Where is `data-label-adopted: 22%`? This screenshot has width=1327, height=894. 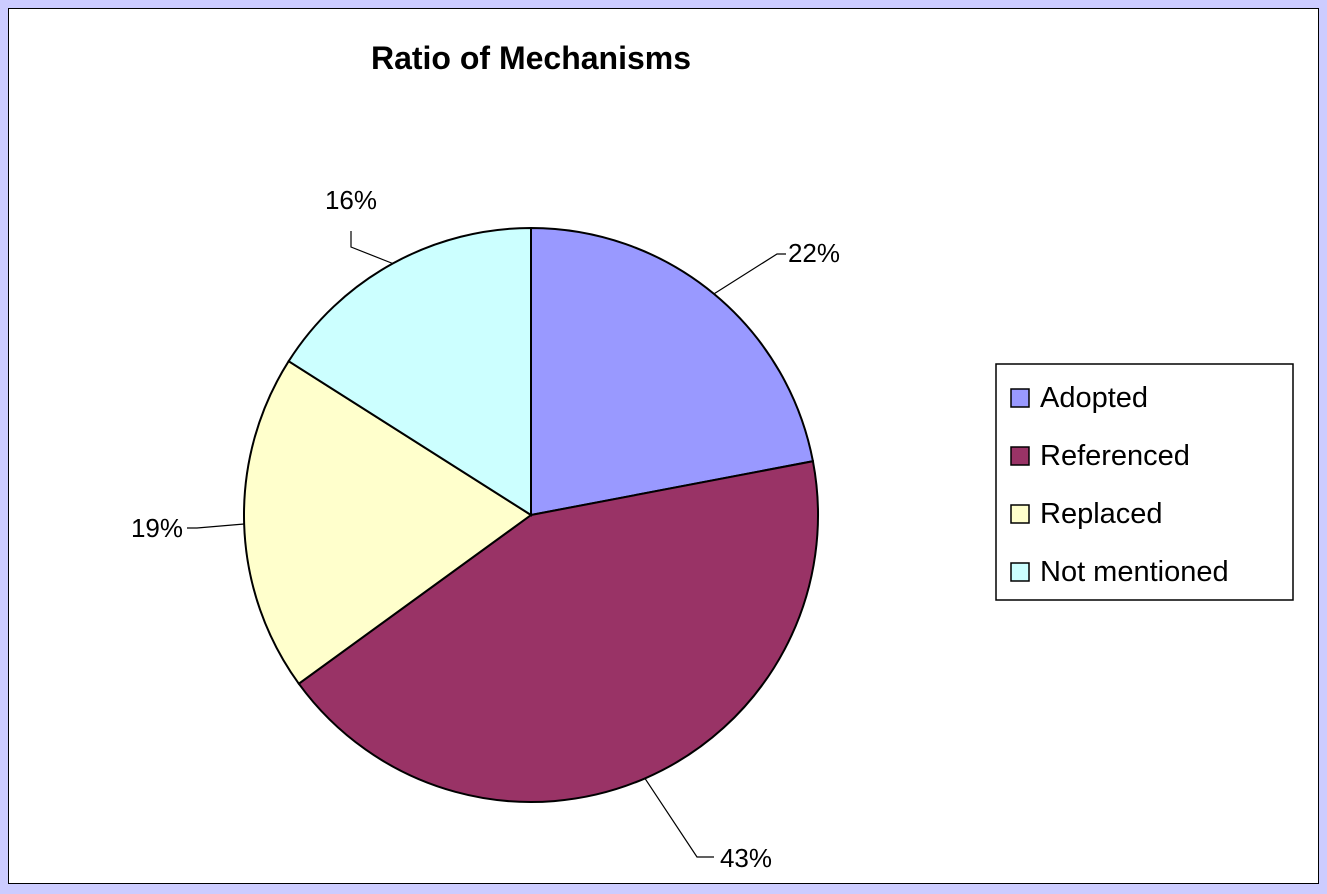 data-label-adopted: 22% is located at coordinates (814, 253).